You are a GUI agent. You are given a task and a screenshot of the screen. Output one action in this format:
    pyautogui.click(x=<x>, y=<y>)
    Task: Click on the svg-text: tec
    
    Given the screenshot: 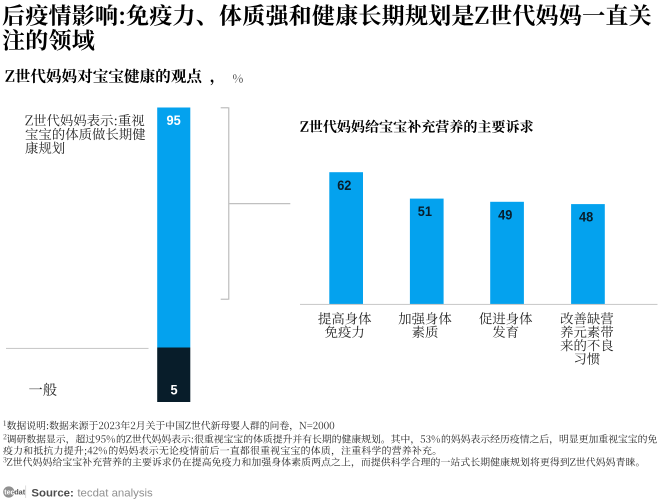 What is the action you would take?
    pyautogui.click(x=9, y=493)
    